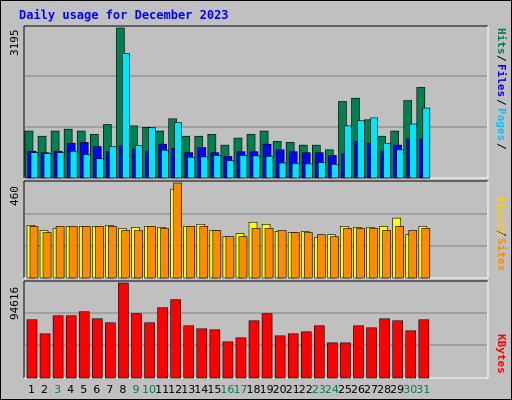  I want to click on top-max-label: 3195, so click(14, 43).